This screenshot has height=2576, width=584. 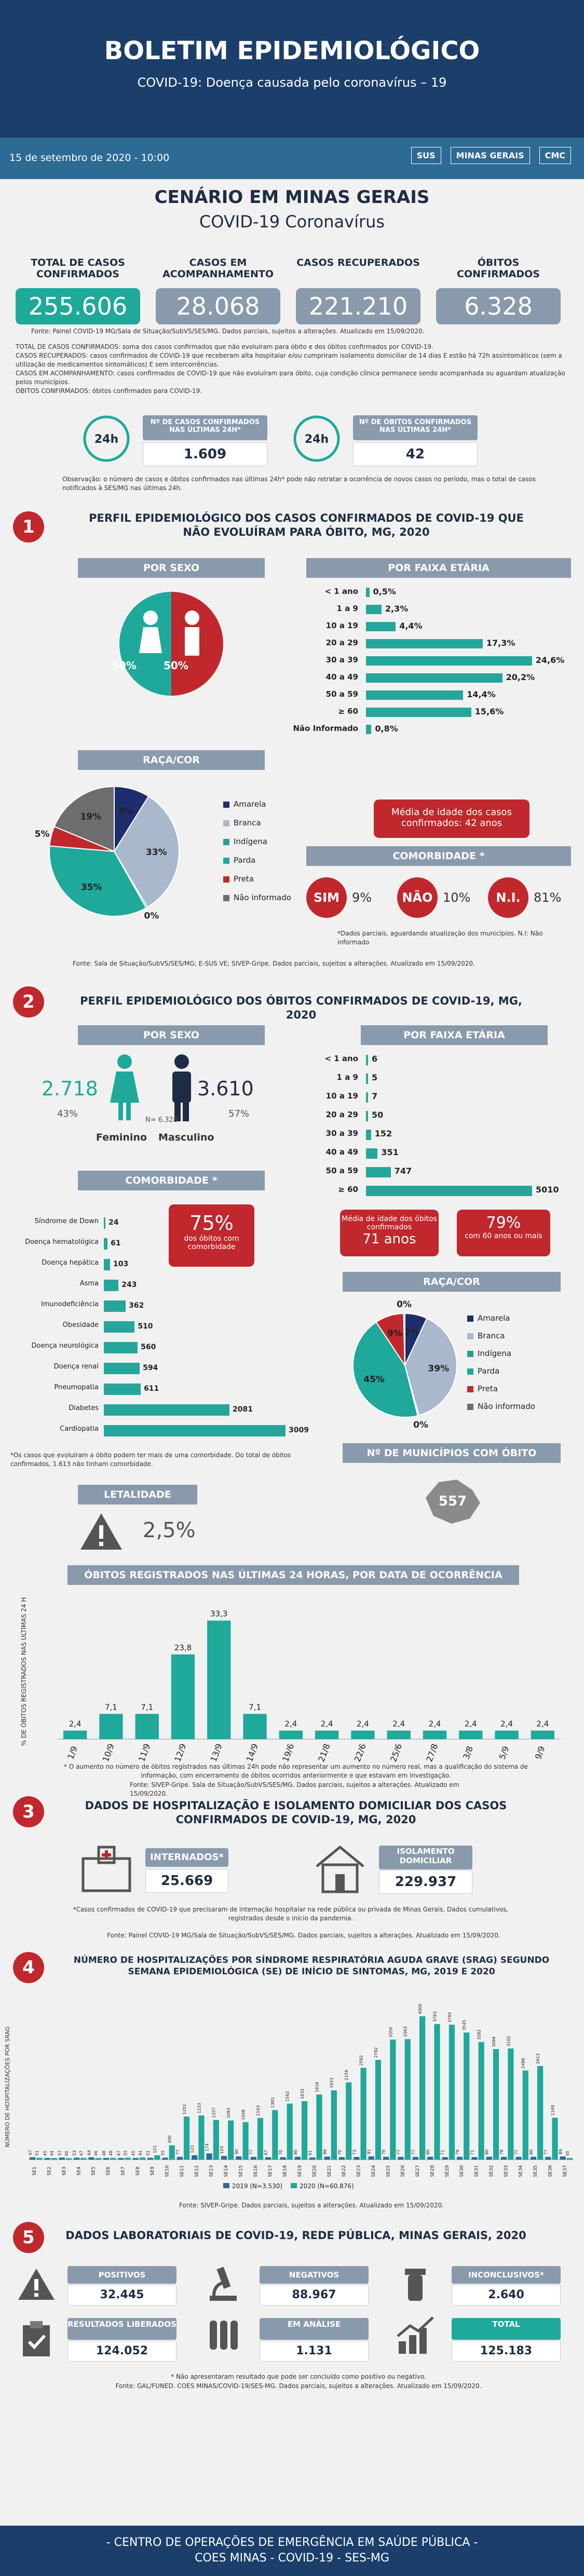 I want to click on bar-label: 3545, so click(x=464, y=2025).